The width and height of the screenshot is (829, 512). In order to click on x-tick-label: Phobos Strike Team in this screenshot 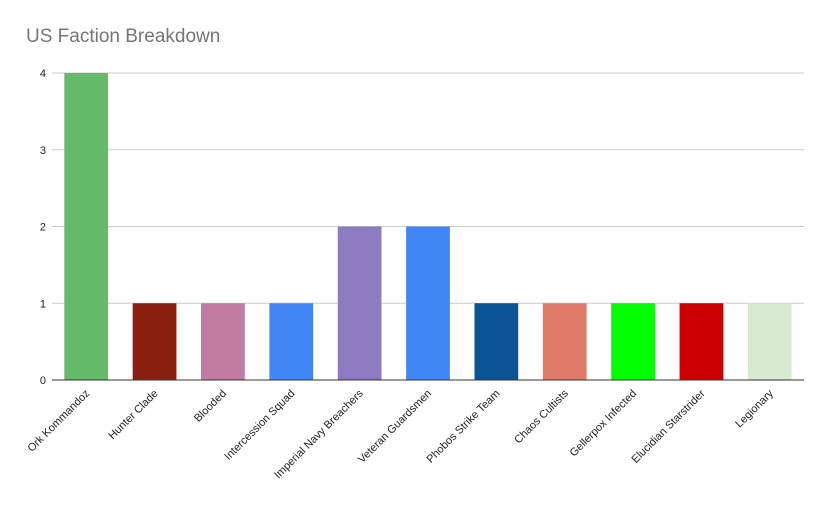, I will do `click(464, 427)`.